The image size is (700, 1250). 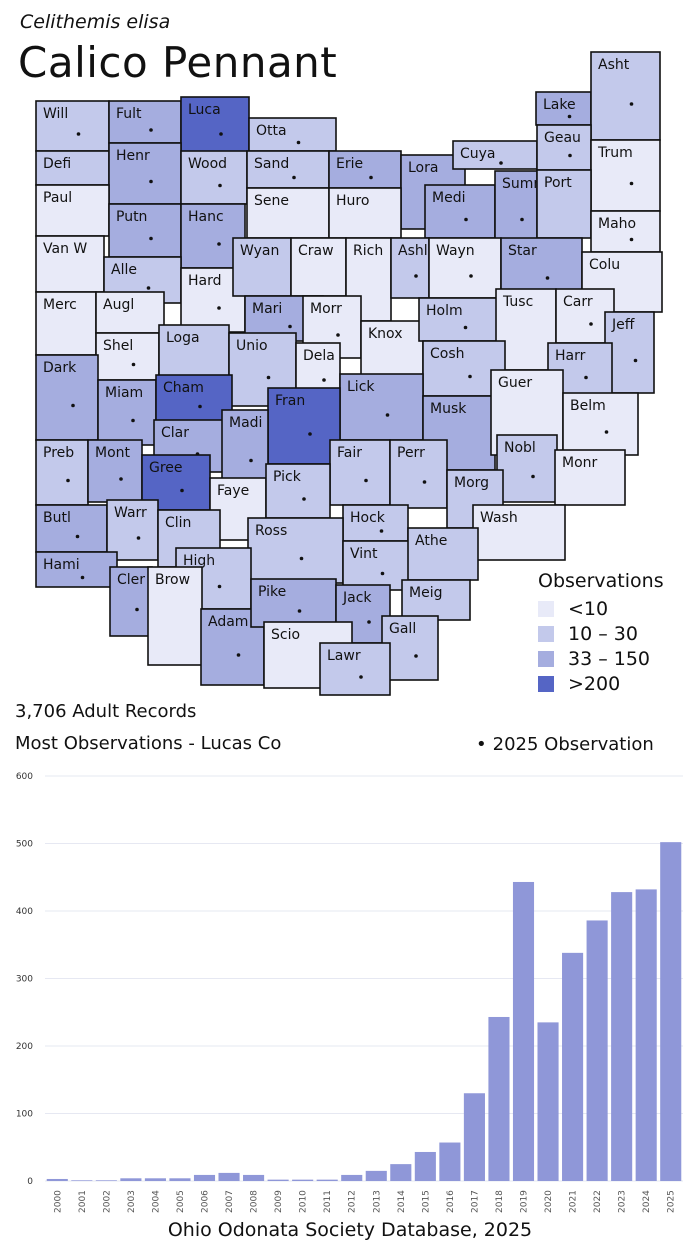 I want to click on county-label: Miam, so click(x=124, y=393).